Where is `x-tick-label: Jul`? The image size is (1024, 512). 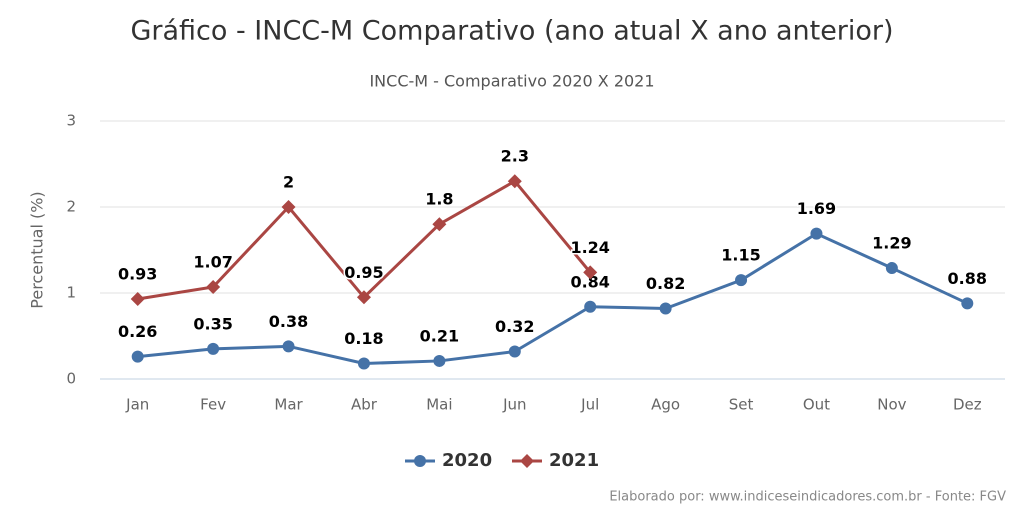 x-tick-label: Jul is located at coordinates (589, 405).